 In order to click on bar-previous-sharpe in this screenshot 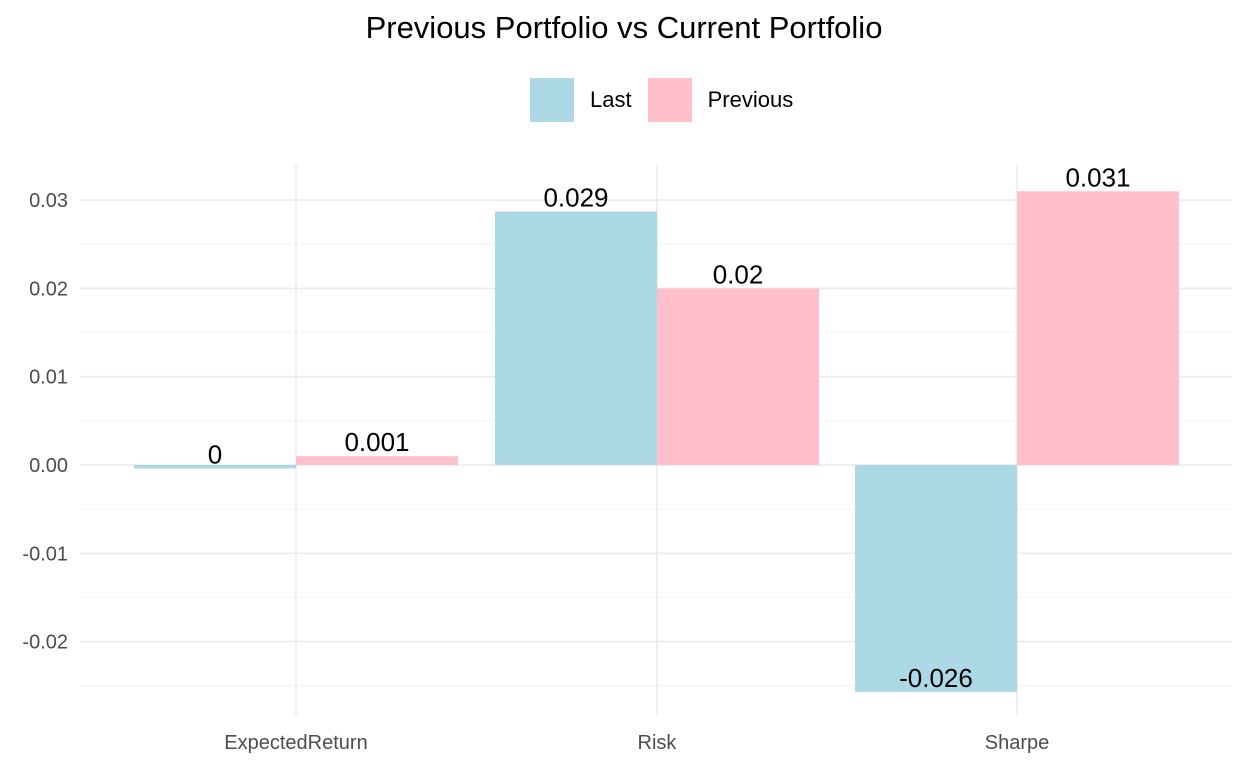, I will do `click(1098, 328)`.